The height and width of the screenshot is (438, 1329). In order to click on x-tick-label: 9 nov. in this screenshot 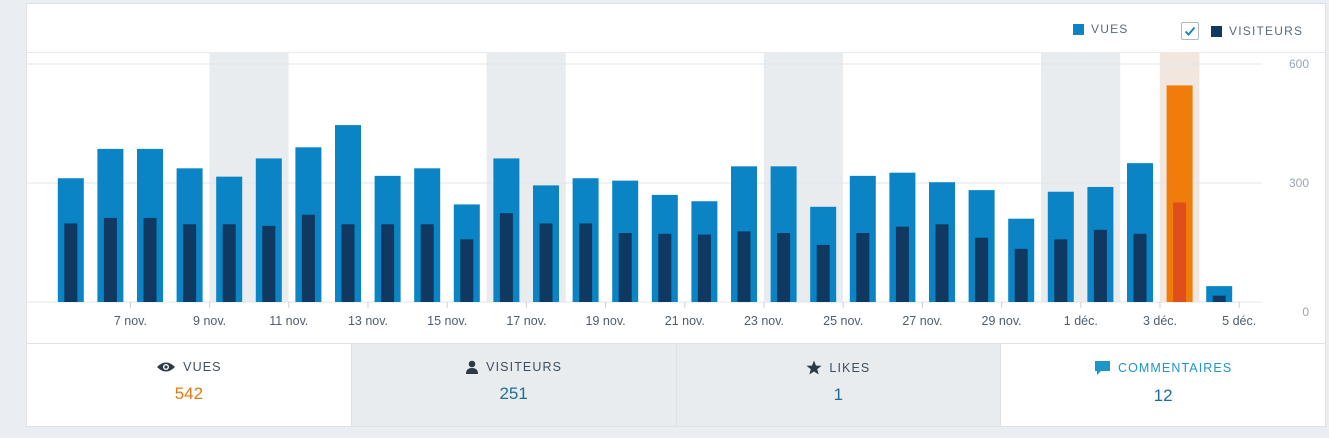, I will do `click(209, 321)`.